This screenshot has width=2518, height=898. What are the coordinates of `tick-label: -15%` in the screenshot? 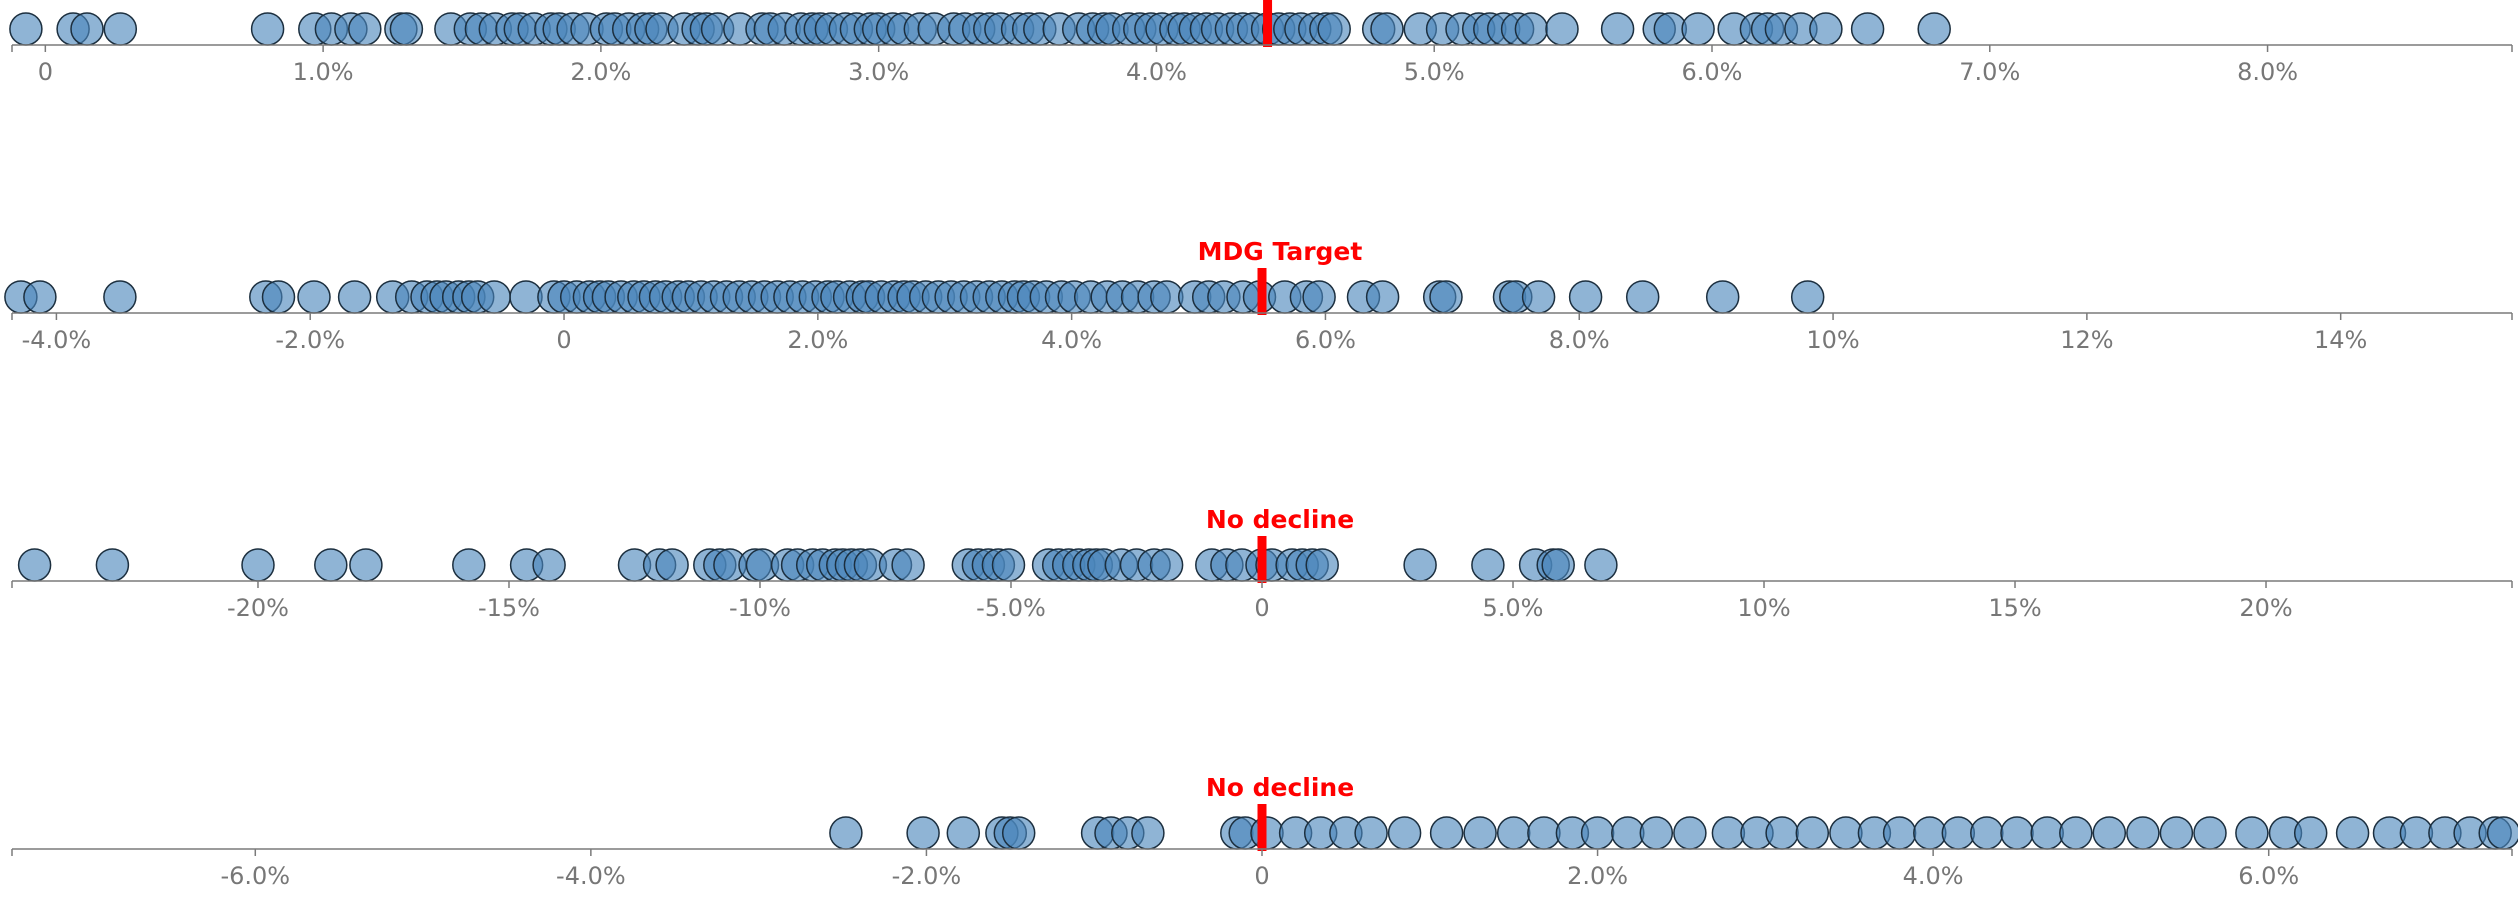 It's located at (509, 608).